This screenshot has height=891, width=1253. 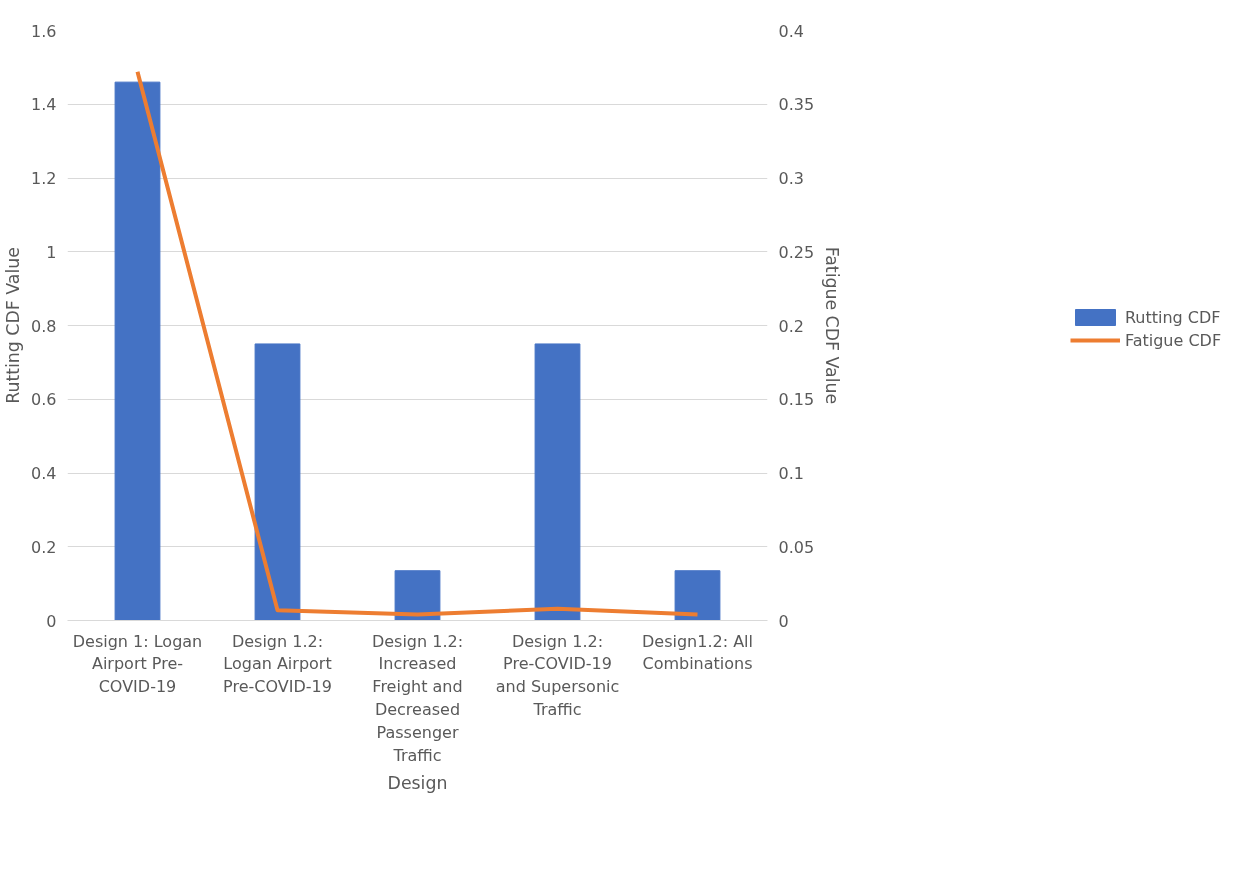 I want to click on legend-label: Rutting CDF, so click(x=1172, y=317).